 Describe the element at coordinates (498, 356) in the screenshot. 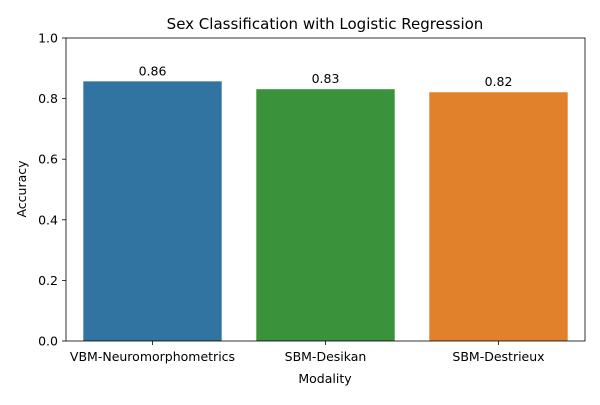

I see `x-tick-label-3: SBM-Destrieux` at that location.